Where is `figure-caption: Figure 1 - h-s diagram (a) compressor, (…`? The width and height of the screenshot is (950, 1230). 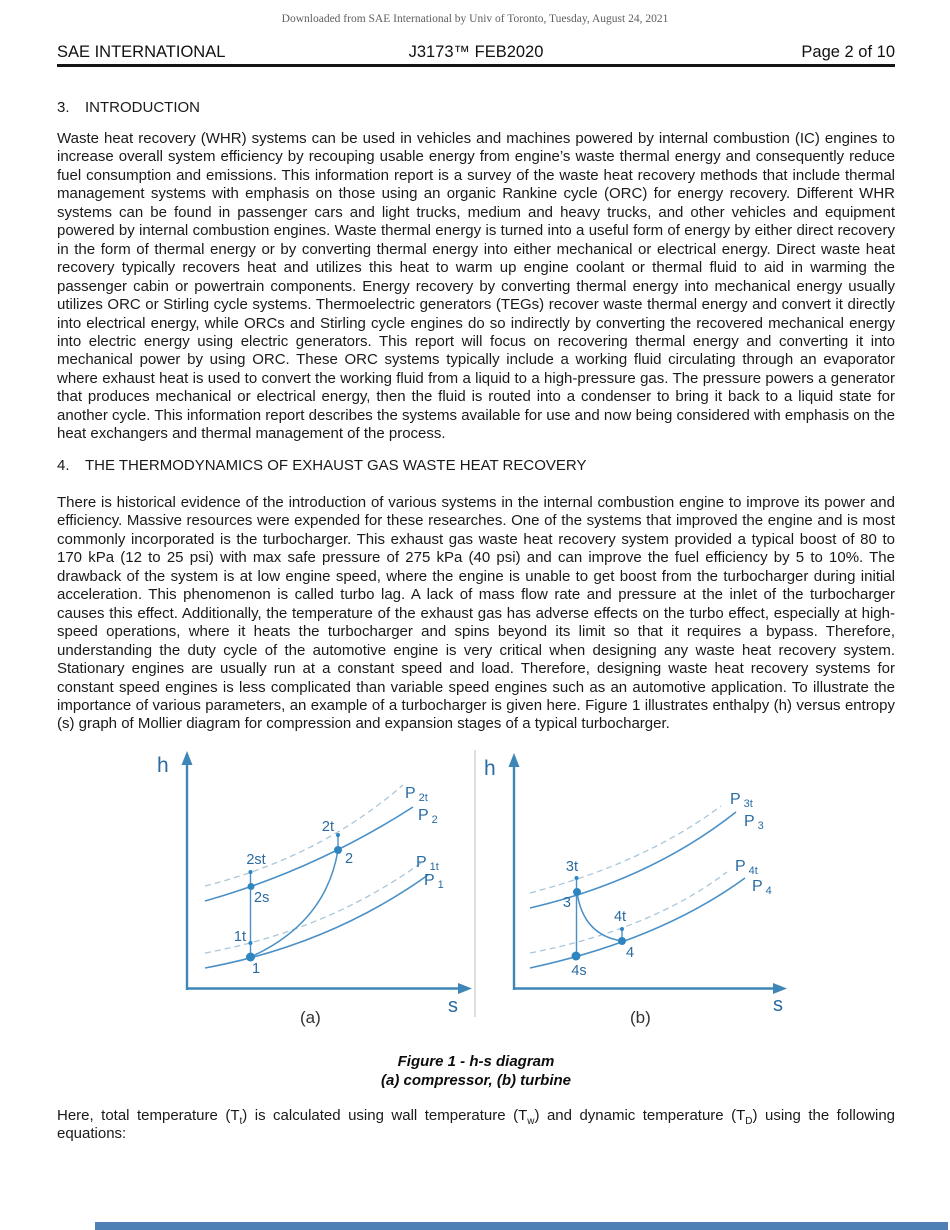 figure-caption: Figure 1 - h-s diagram (a) compressor, (… is located at coordinates (476, 1071).